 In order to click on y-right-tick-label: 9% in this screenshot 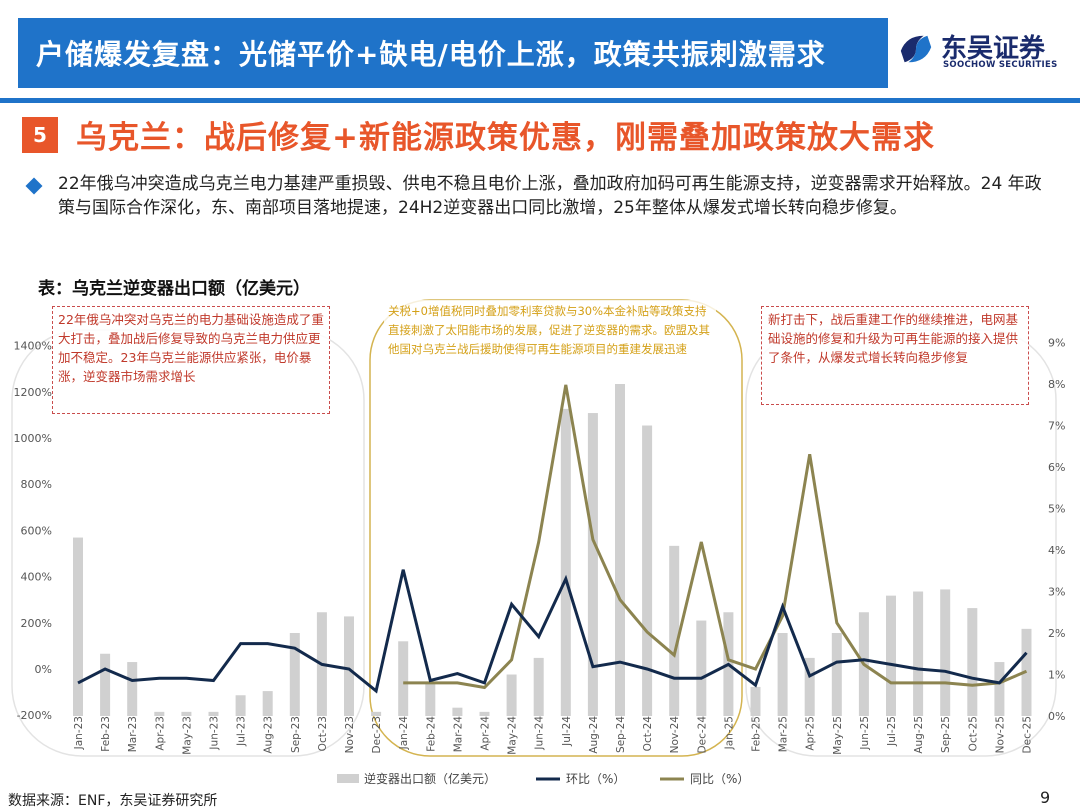, I will do `click(1056, 343)`.